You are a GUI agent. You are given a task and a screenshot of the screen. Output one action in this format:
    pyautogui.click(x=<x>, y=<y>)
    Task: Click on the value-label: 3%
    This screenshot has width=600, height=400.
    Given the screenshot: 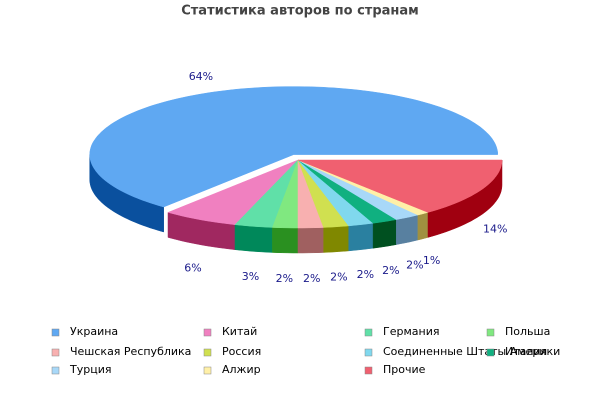 What is the action you would take?
    pyautogui.click(x=250, y=276)
    